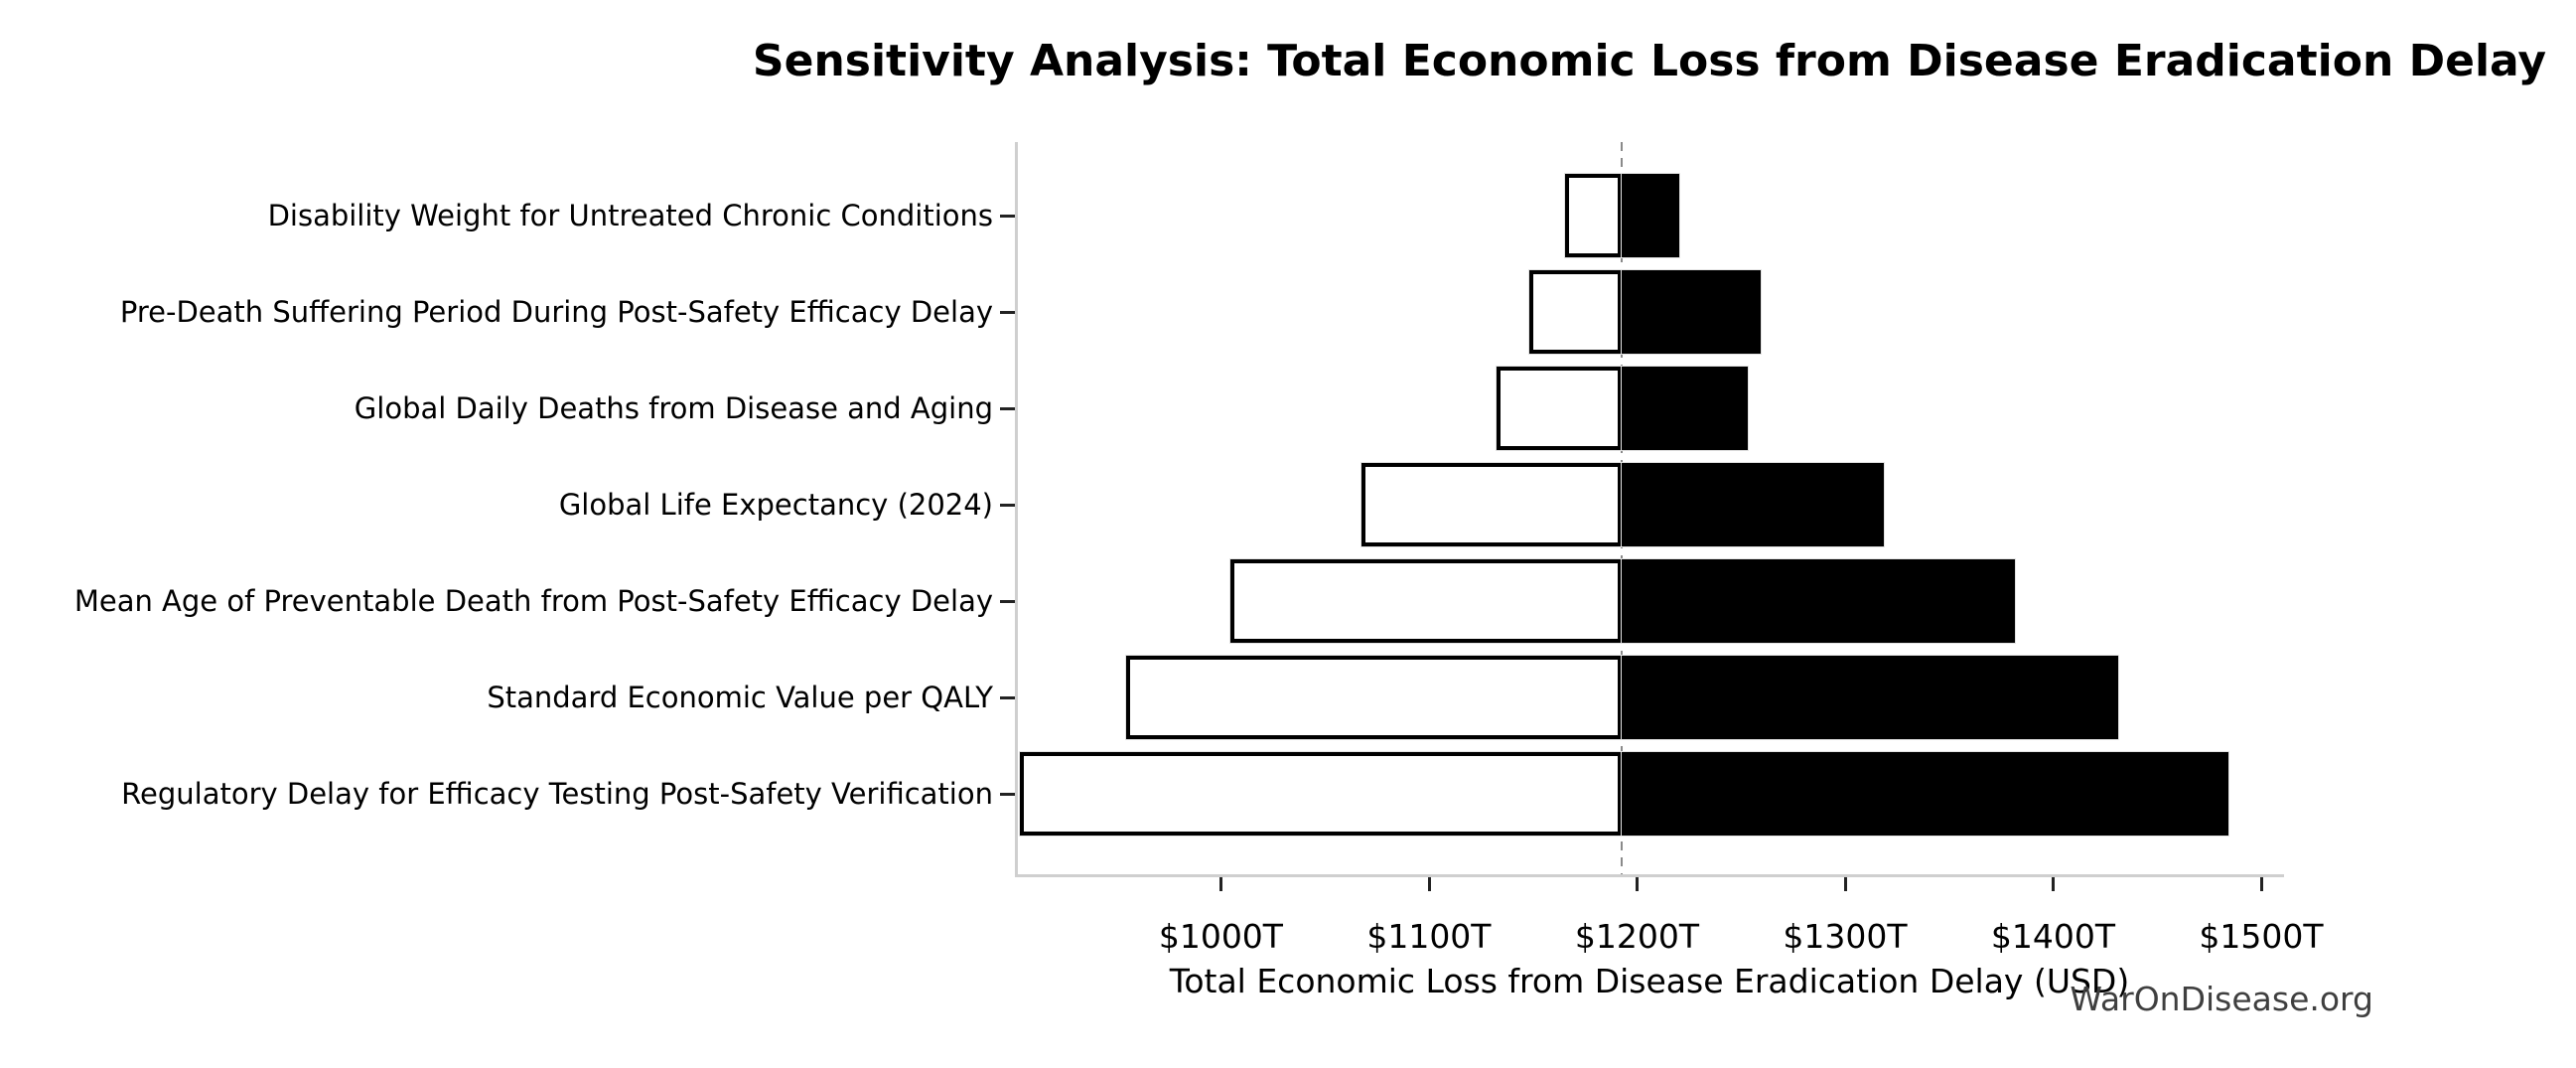  What do you see at coordinates (2261, 936) in the screenshot?
I see `x-axis-tick-label: $1500T` at bounding box center [2261, 936].